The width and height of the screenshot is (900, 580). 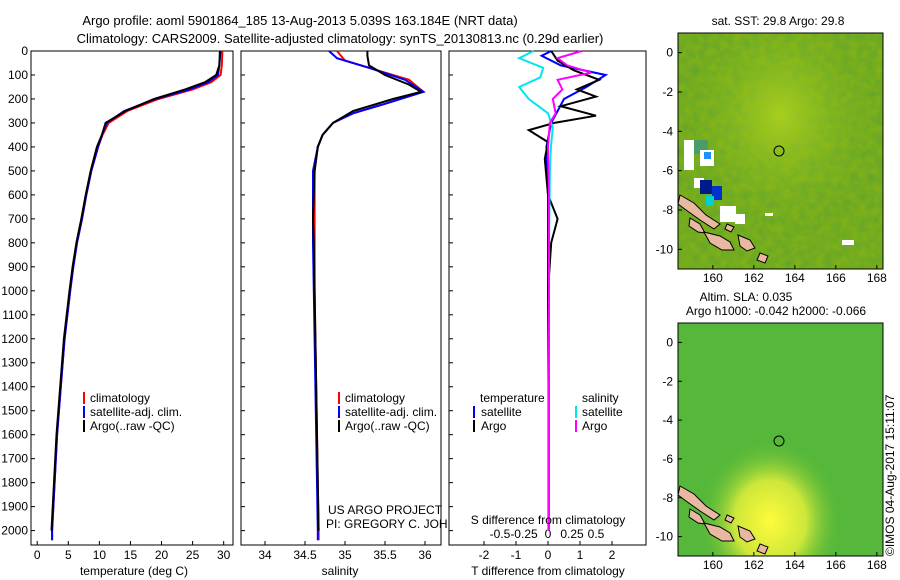 I want to click on s-diff-label: S difference from climatology, so click(x=548, y=520).